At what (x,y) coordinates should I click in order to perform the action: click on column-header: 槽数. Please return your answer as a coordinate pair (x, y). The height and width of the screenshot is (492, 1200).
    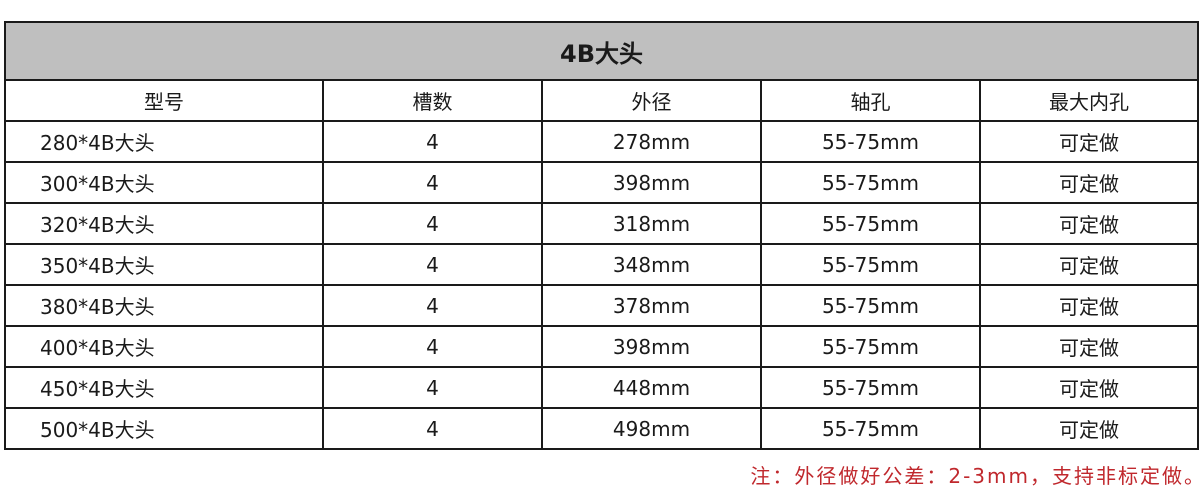
    Looking at the image, I should click on (432, 100).